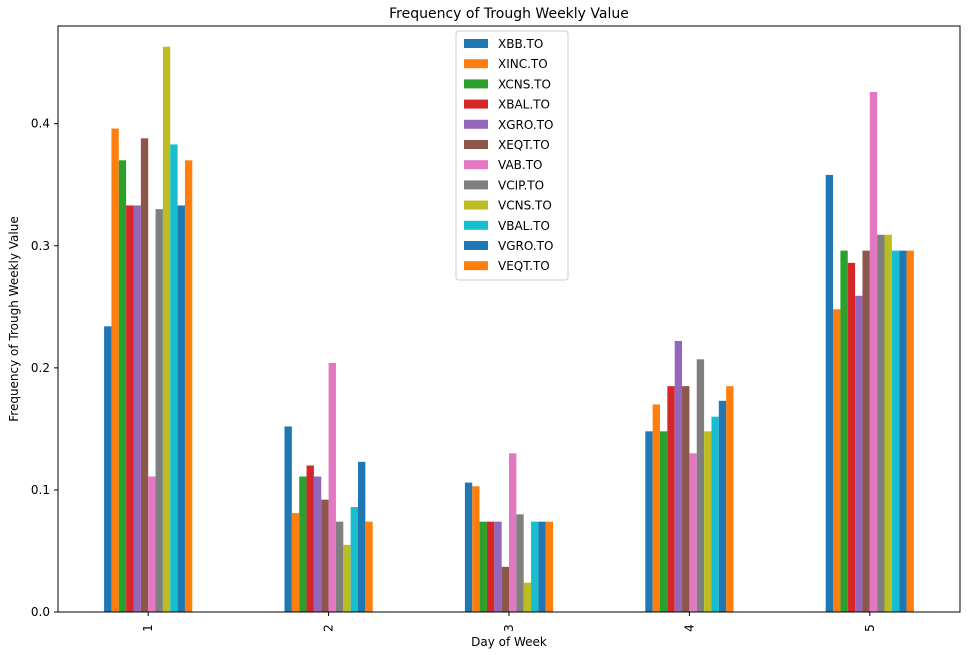  I want to click on legend-label-xbal-to: XBAL.TO, so click(524, 105).